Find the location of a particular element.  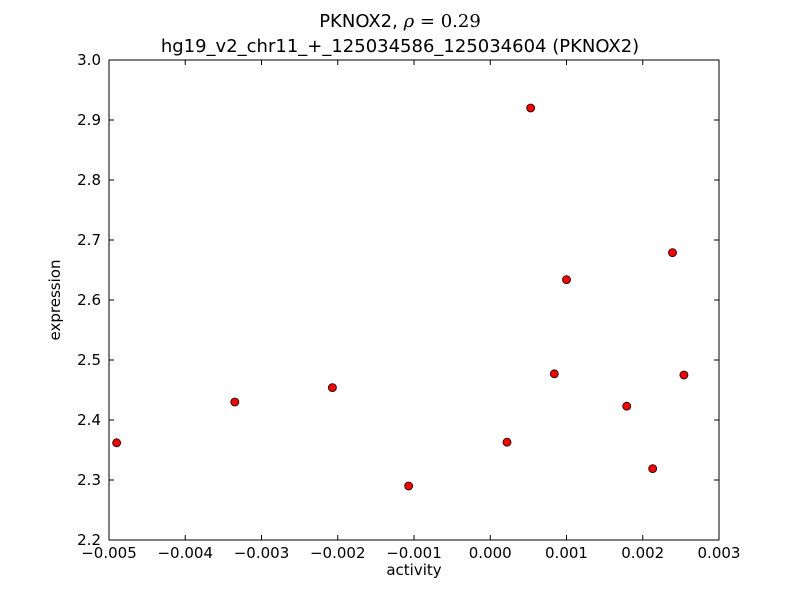

x-tick-label: −0.003 is located at coordinates (262, 553).